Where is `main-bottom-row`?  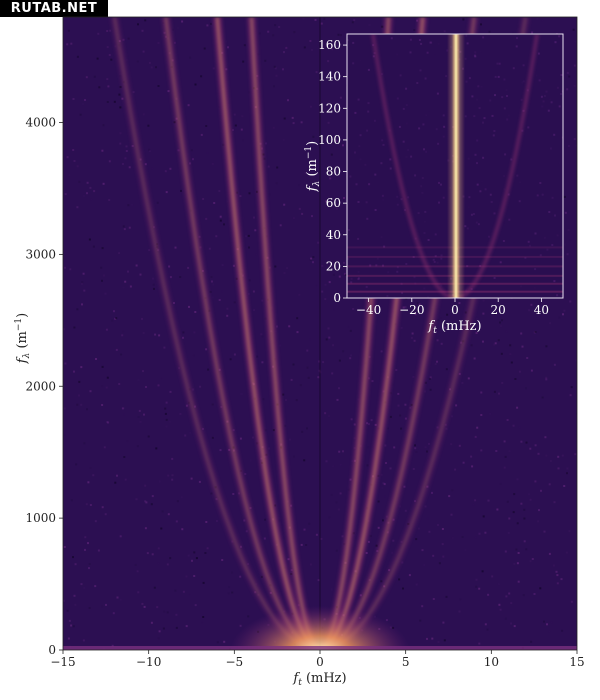
main-bottom-row is located at coordinates (320, 648).